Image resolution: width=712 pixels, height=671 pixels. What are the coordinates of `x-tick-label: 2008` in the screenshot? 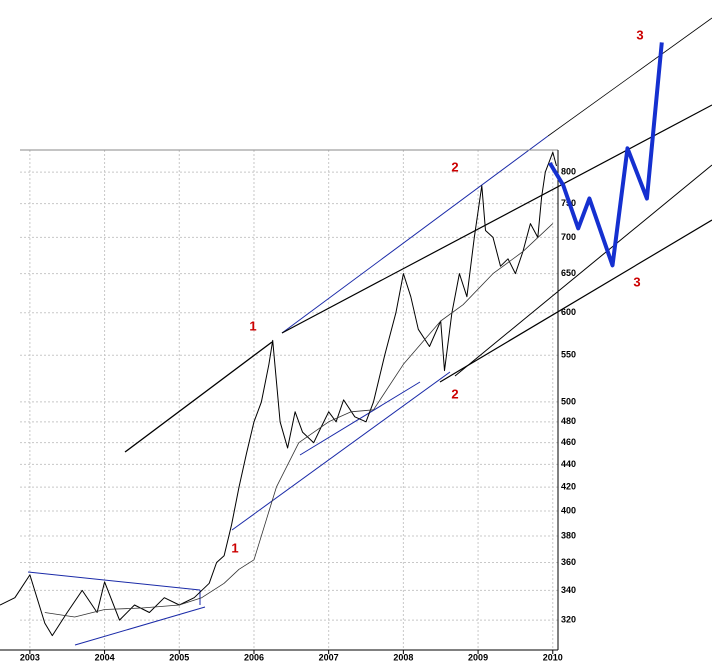 It's located at (403, 657).